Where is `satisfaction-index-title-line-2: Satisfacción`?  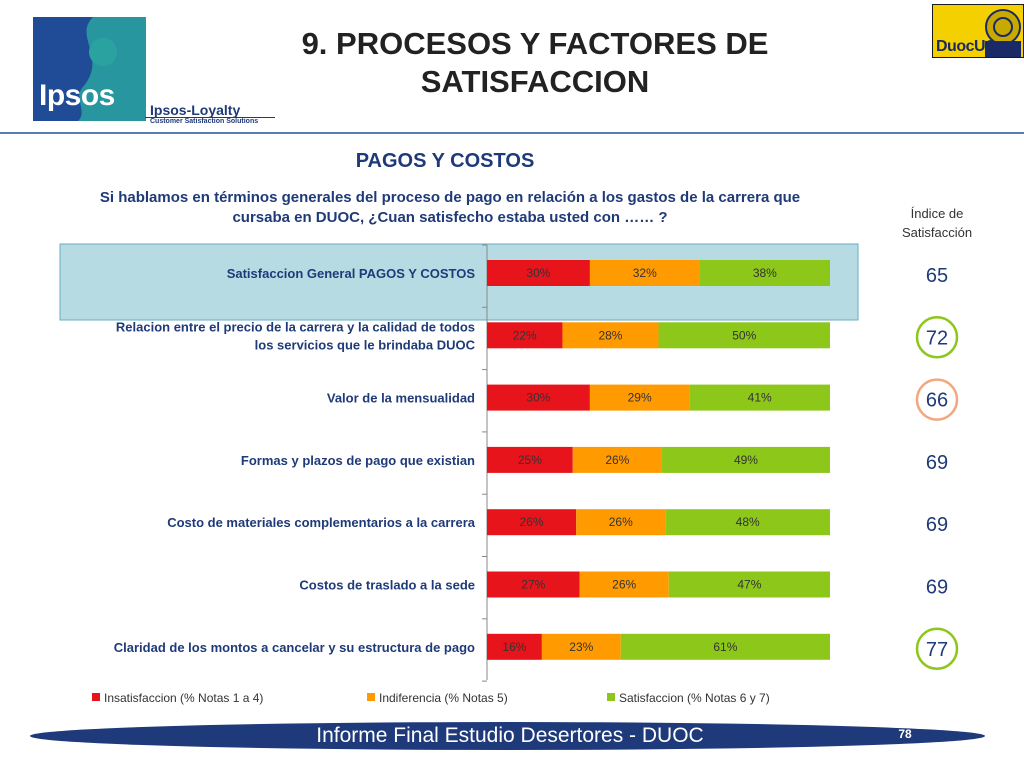 satisfaction-index-title-line-2: Satisfacción is located at coordinates (937, 232).